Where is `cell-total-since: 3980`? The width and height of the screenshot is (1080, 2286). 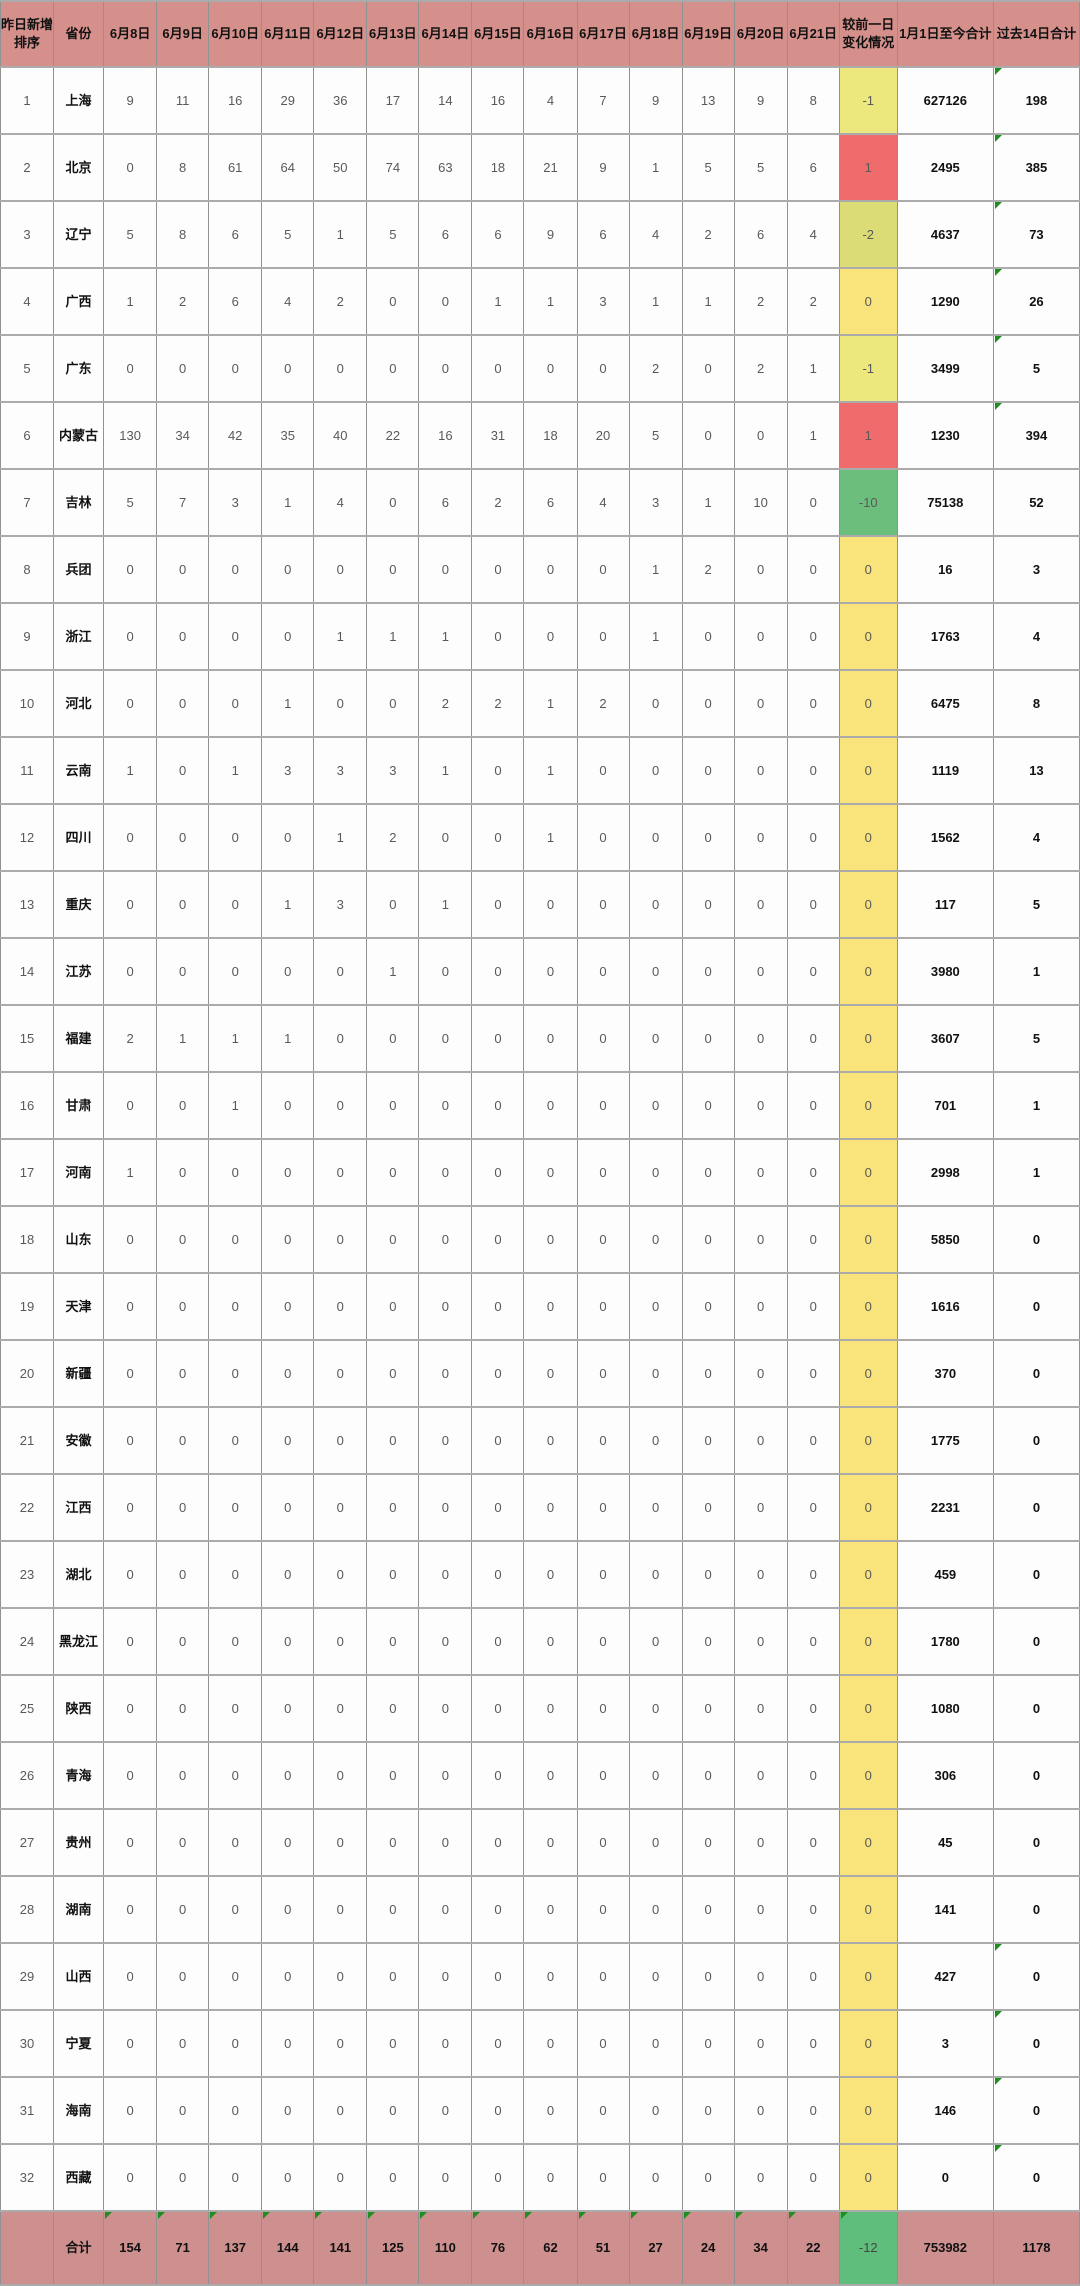 cell-total-since: 3980 is located at coordinates (945, 971).